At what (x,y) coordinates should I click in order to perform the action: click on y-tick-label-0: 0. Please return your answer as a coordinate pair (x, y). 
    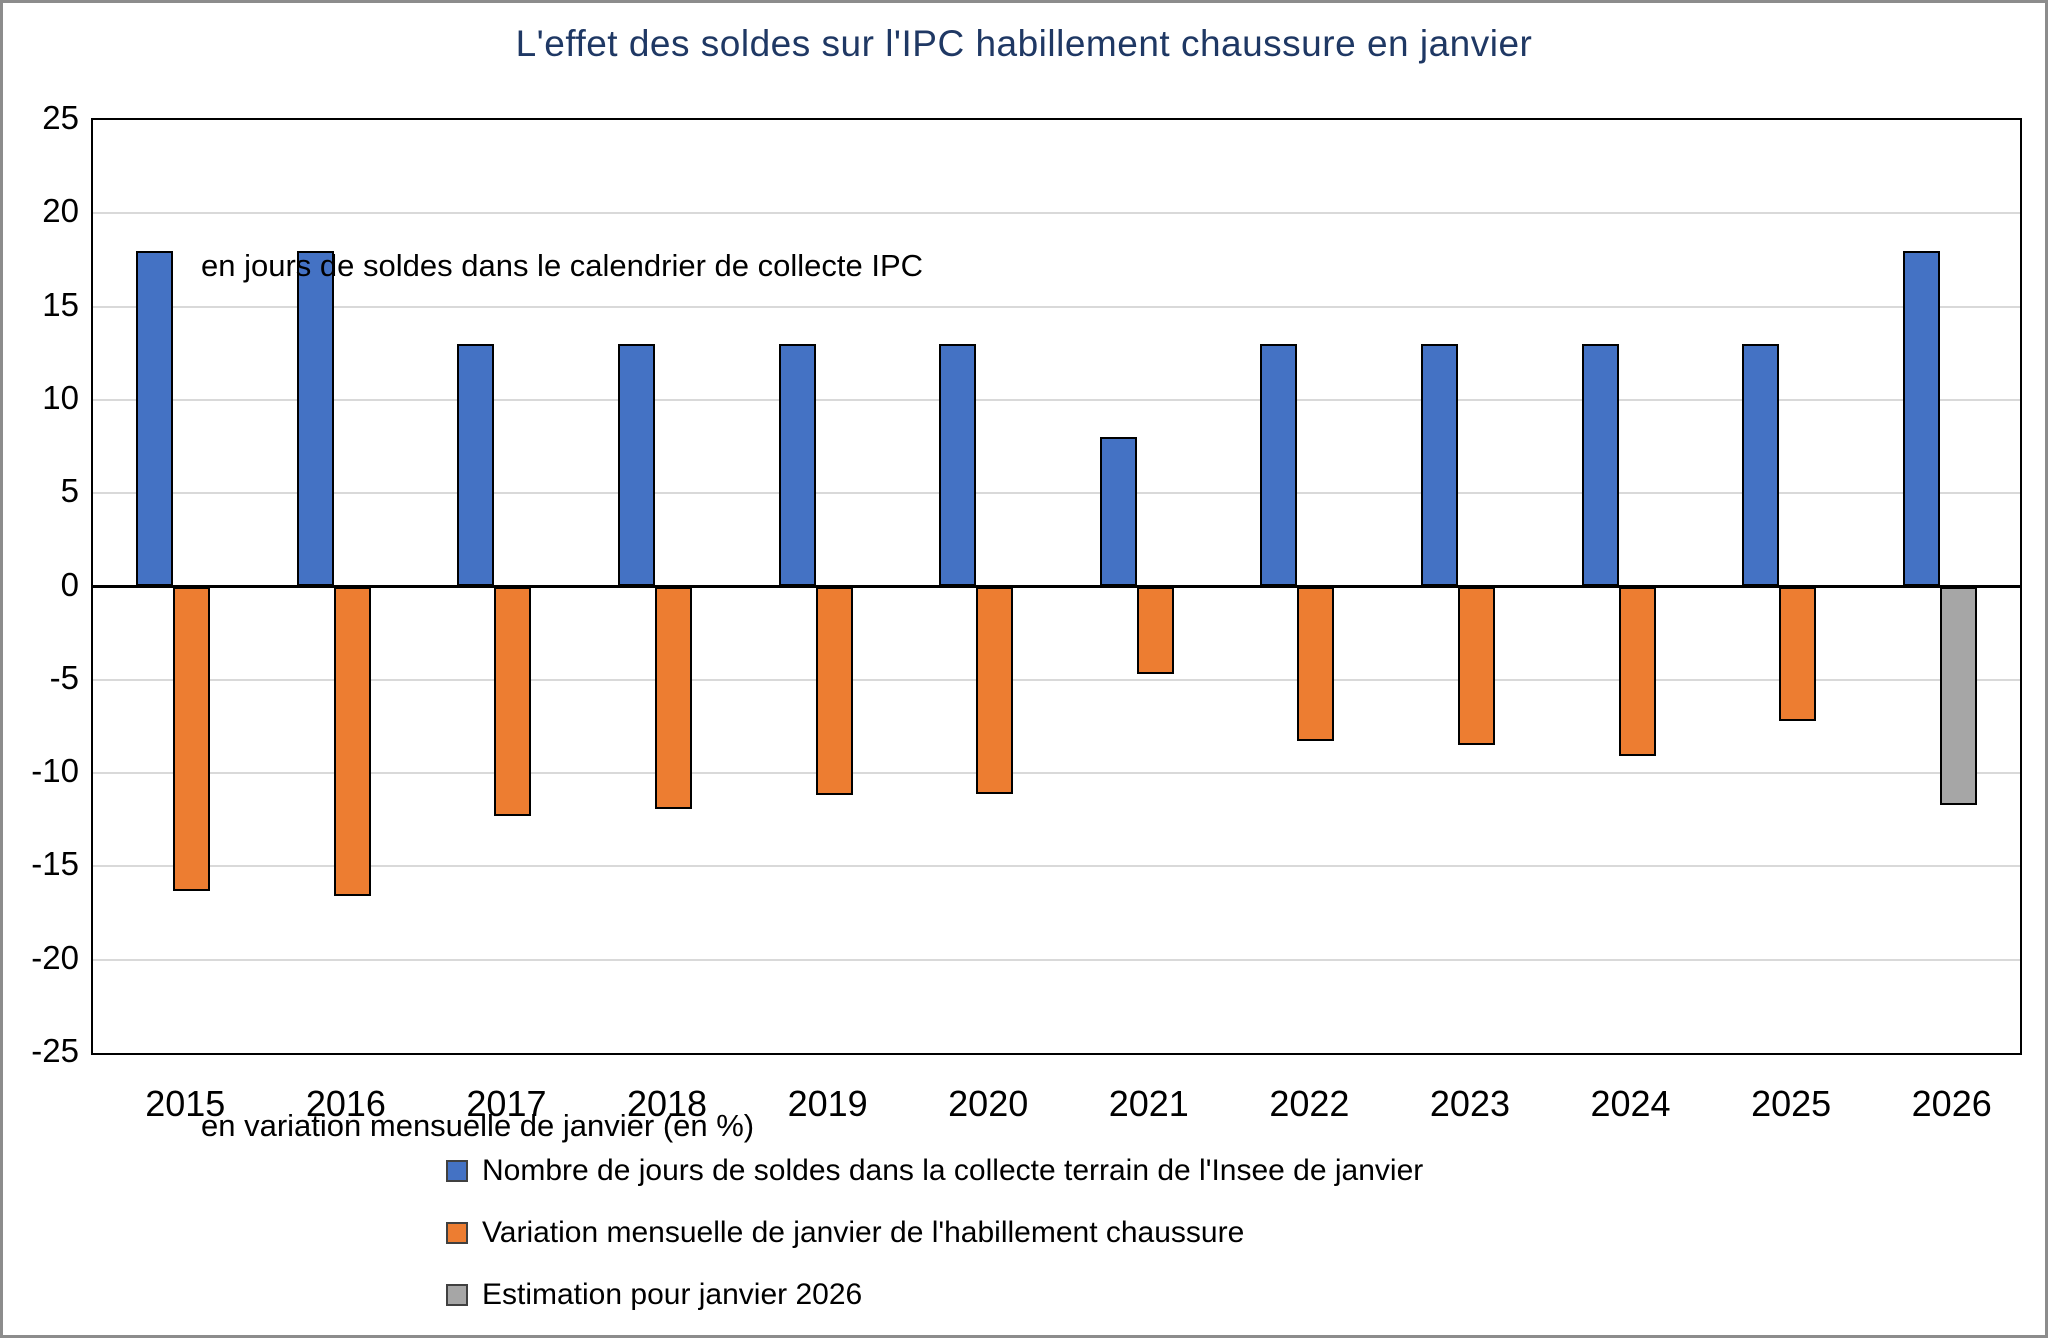
    Looking at the image, I should click on (69, 584).